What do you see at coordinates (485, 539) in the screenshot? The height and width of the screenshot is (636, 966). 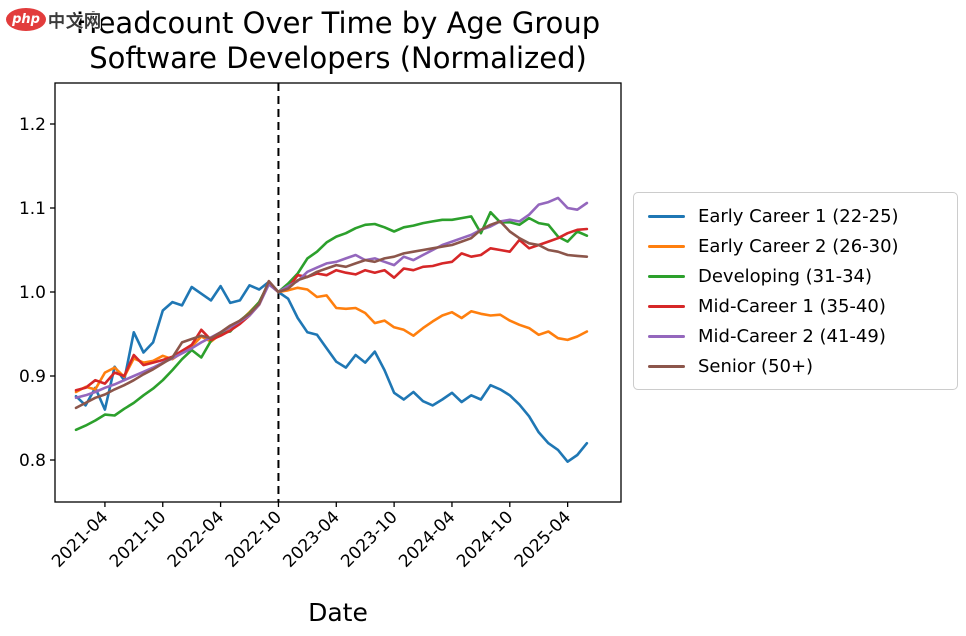 I see `x-tick-label: 2024-10` at bounding box center [485, 539].